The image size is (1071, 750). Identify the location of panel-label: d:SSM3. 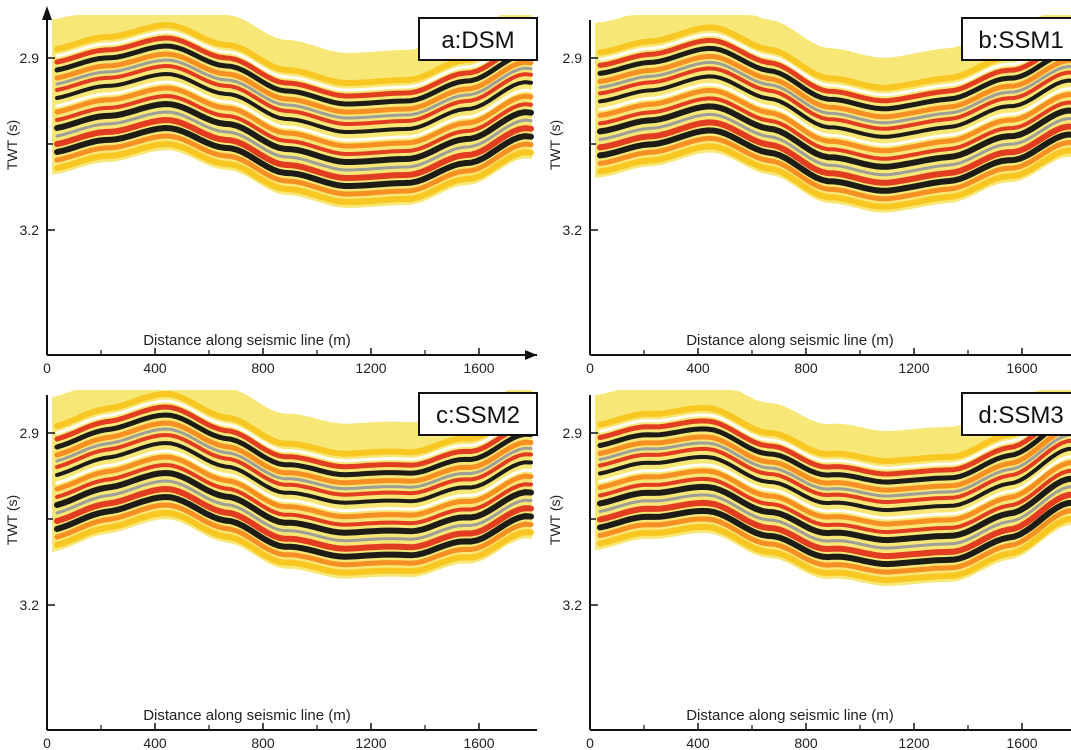
(1020, 415).